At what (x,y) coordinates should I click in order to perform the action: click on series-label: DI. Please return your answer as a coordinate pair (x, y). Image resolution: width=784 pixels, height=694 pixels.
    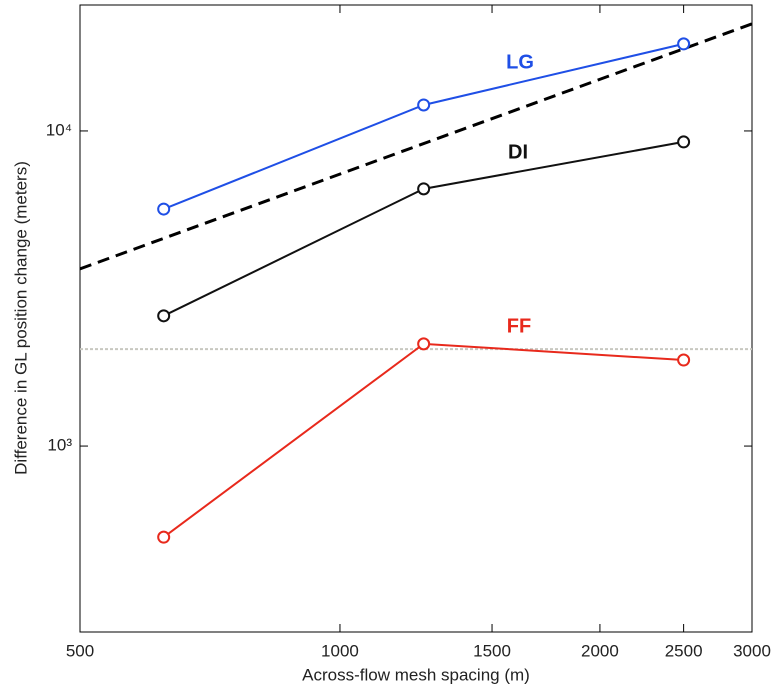
    Looking at the image, I should click on (518, 152).